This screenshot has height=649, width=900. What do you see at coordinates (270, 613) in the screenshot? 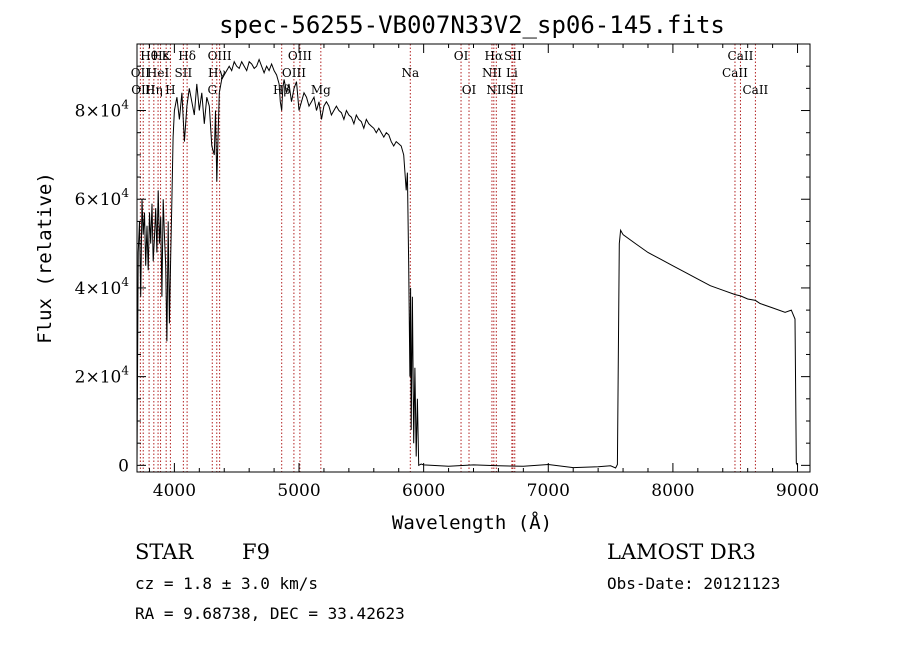
I see `sky-coordinates: RA = 9.68738, DEC = 33.42623` at bounding box center [270, 613].